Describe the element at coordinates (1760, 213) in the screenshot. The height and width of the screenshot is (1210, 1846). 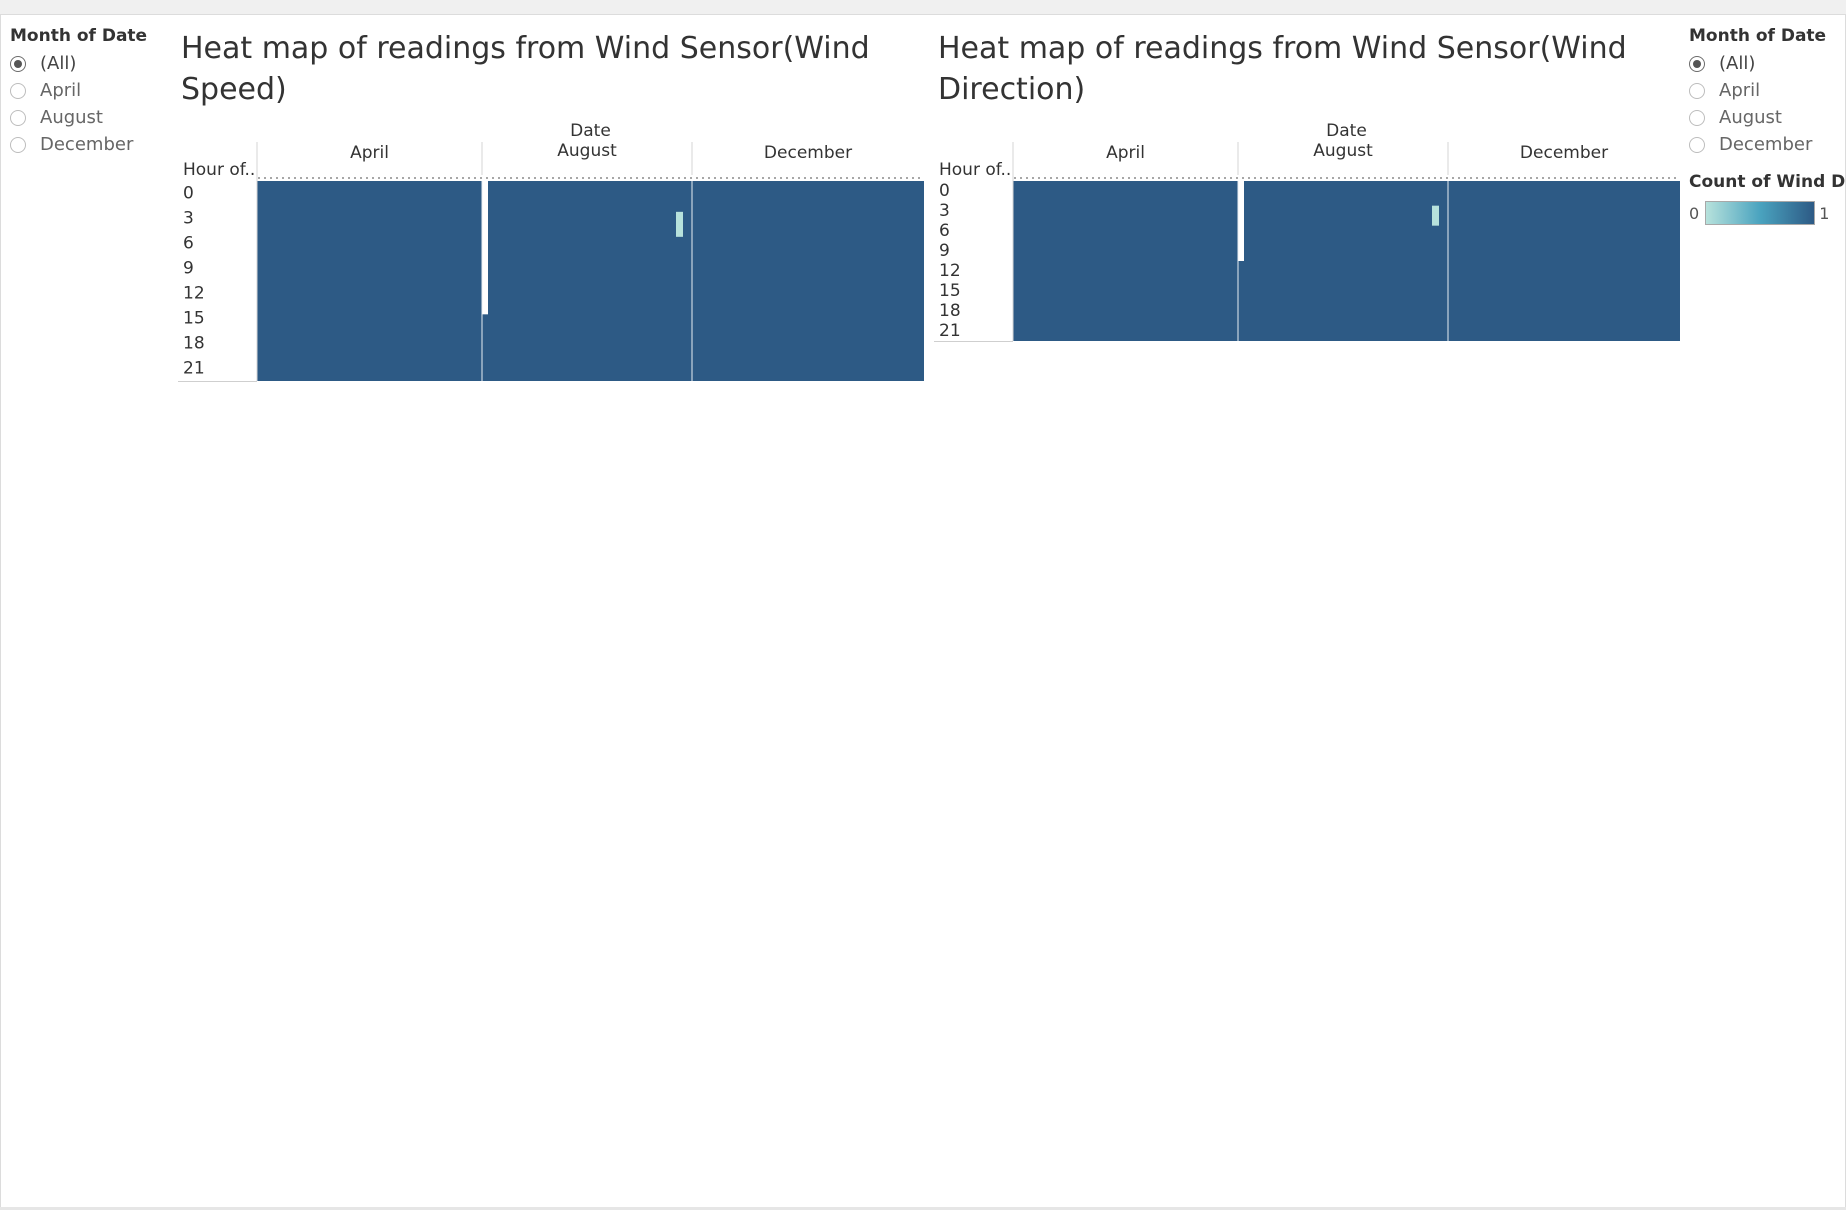
I see `legend-gradient-bar` at that location.